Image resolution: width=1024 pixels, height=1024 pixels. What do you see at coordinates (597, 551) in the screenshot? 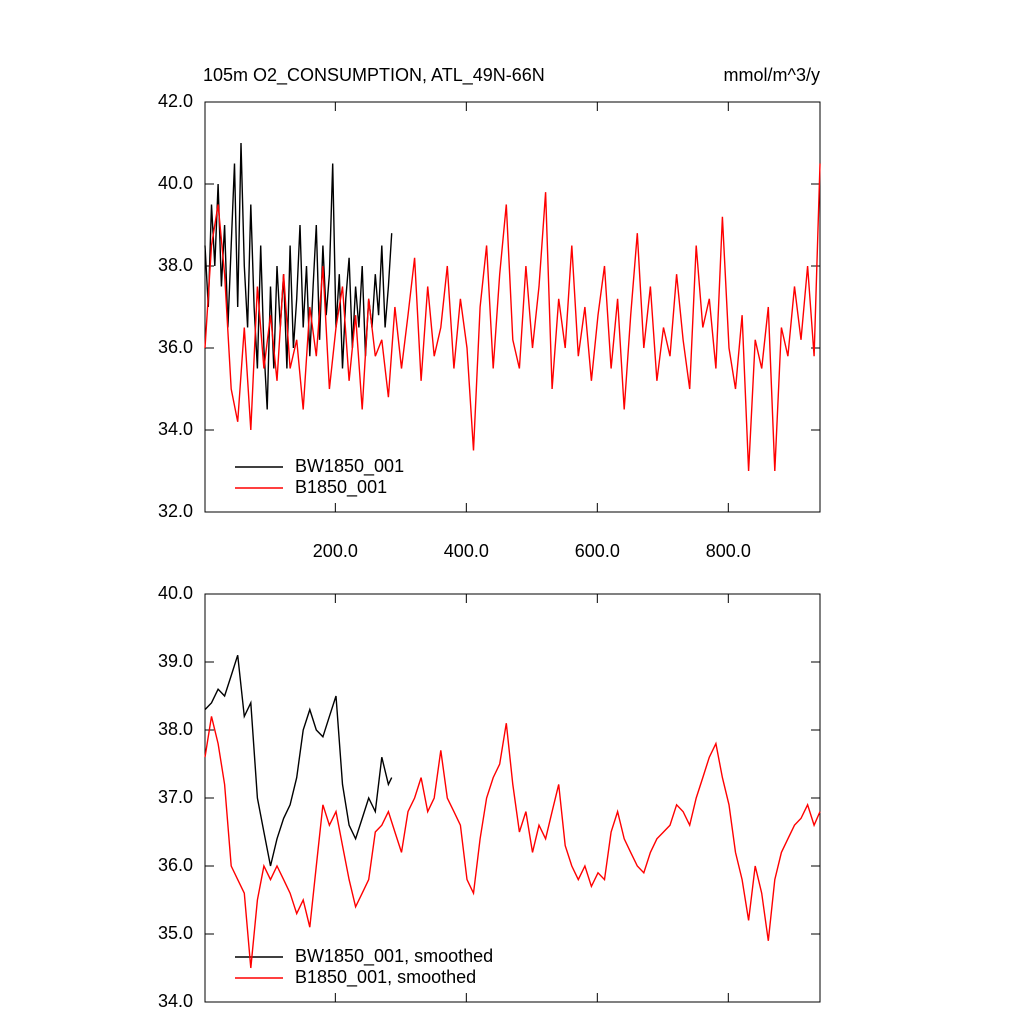
I see `x-tick-label: 600.0` at bounding box center [597, 551].